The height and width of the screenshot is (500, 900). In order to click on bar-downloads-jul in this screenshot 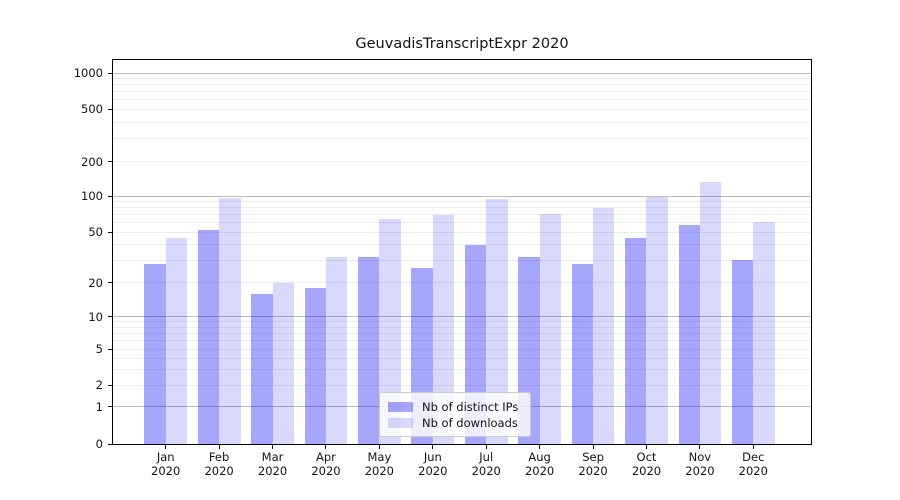, I will do `click(497, 321)`.